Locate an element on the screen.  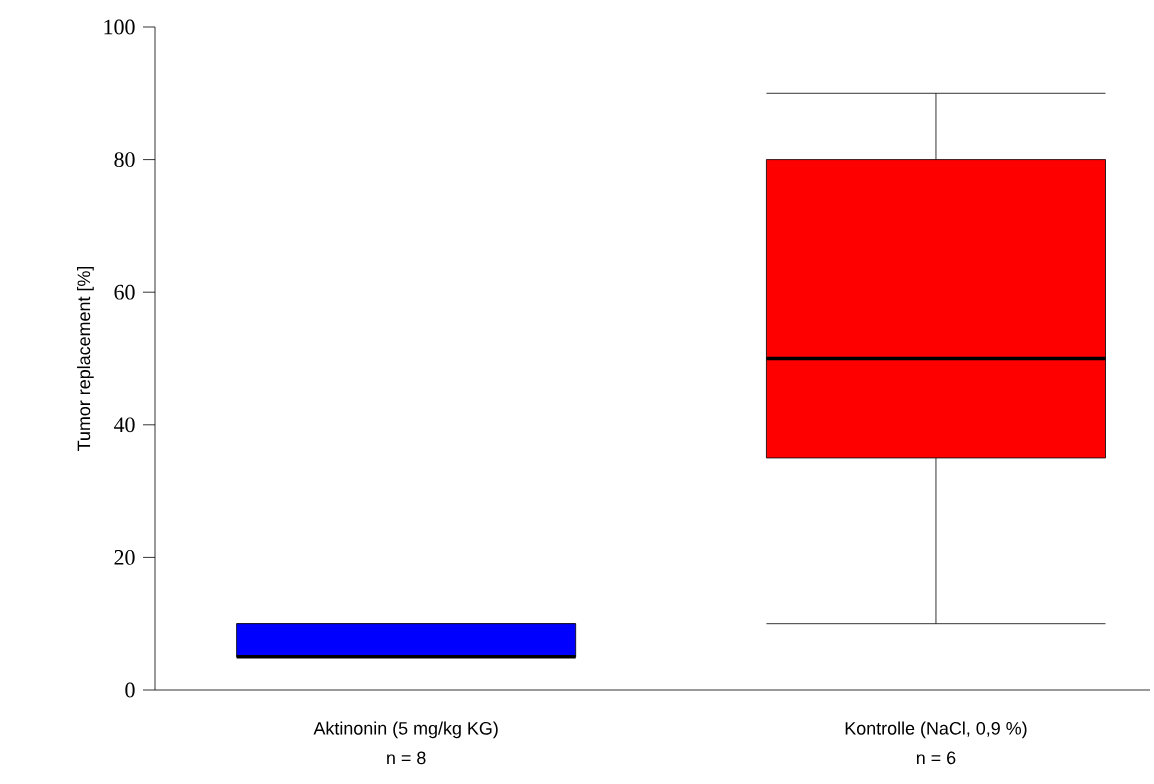
y-tick-label: 80 is located at coordinates (124, 159).